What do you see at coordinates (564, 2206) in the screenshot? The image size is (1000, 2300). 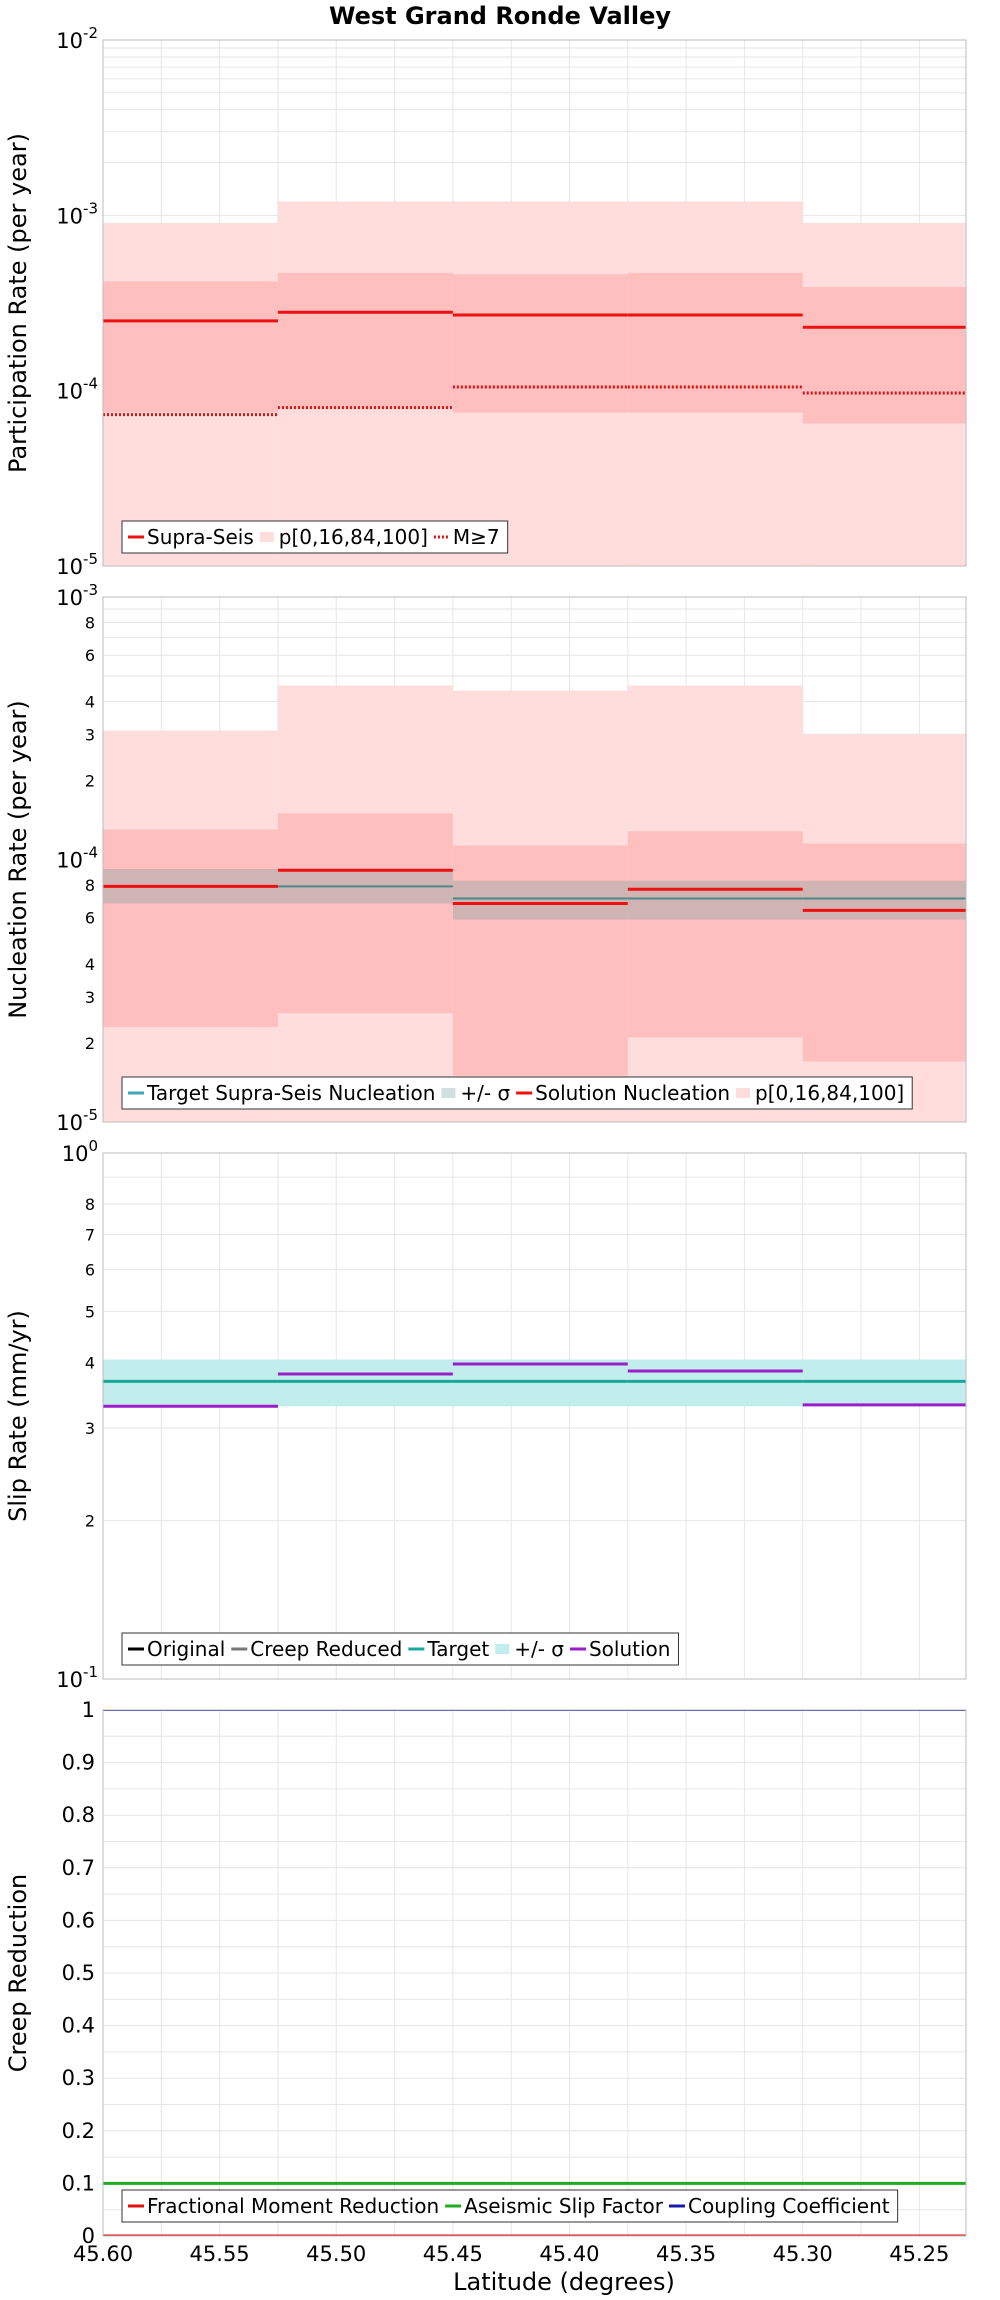 I see `legend-label: Aseismic Slip Factor` at bounding box center [564, 2206].